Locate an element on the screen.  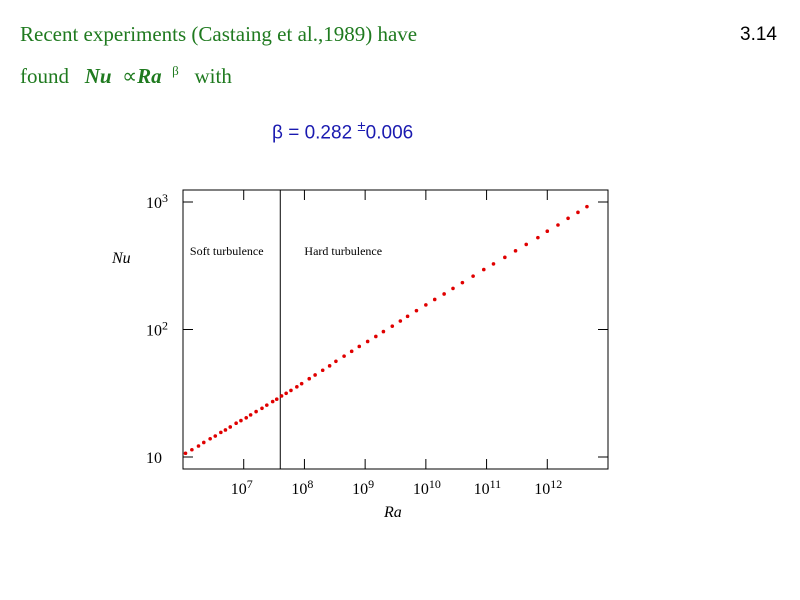
title-line-2: found Nu ∝Ra β with is located at coordinates (126, 76).